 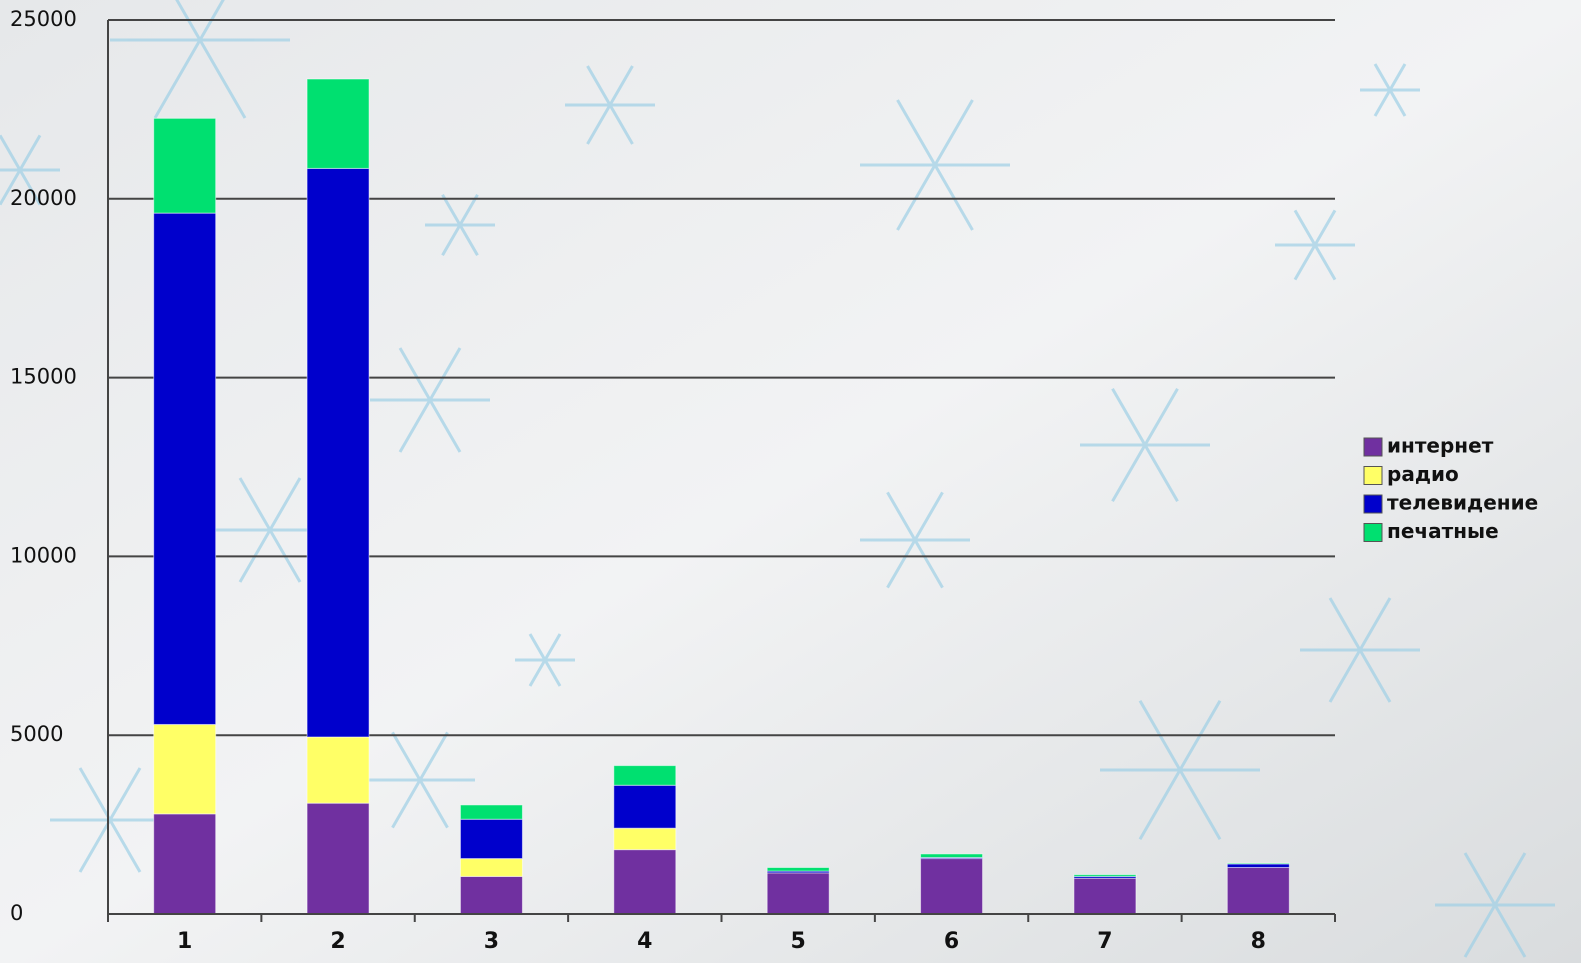 What do you see at coordinates (43, 555) in the screenshot?
I see `y-tick-label: 10000` at bounding box center [43, 555].